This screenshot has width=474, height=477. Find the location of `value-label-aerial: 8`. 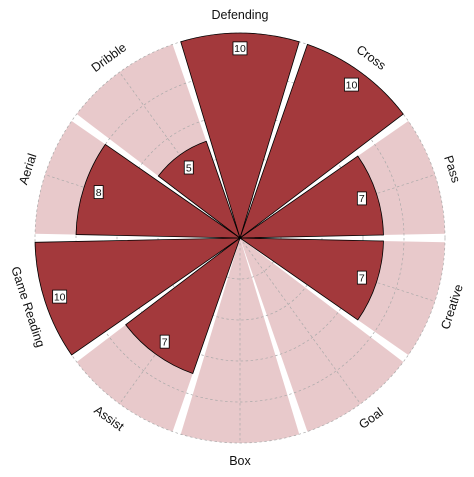

value-label-aerial: 8 is located at coordinates (98, 192).